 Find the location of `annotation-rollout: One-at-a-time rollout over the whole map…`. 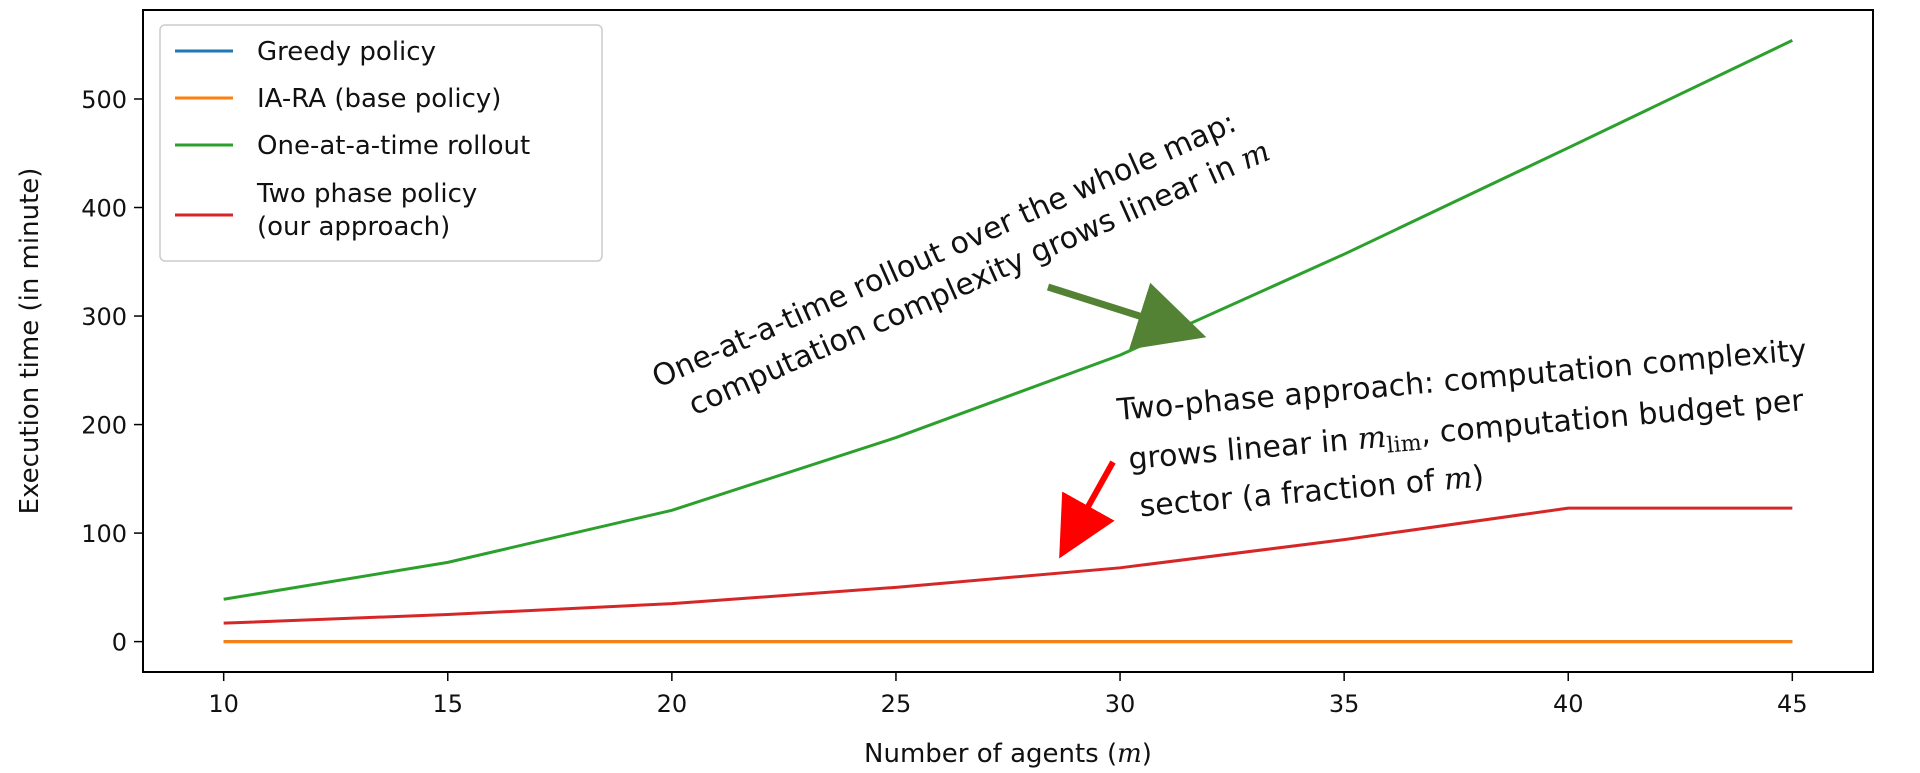

annotation-rollout: One-at-a-time rollout over the whole map… is located at coordinates (961, 264).